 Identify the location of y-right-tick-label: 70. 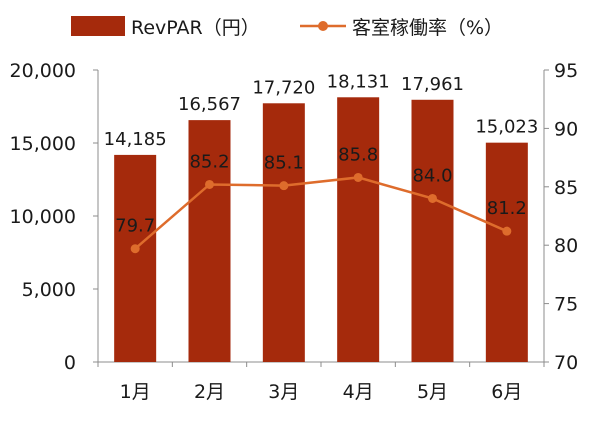
(566, 363).